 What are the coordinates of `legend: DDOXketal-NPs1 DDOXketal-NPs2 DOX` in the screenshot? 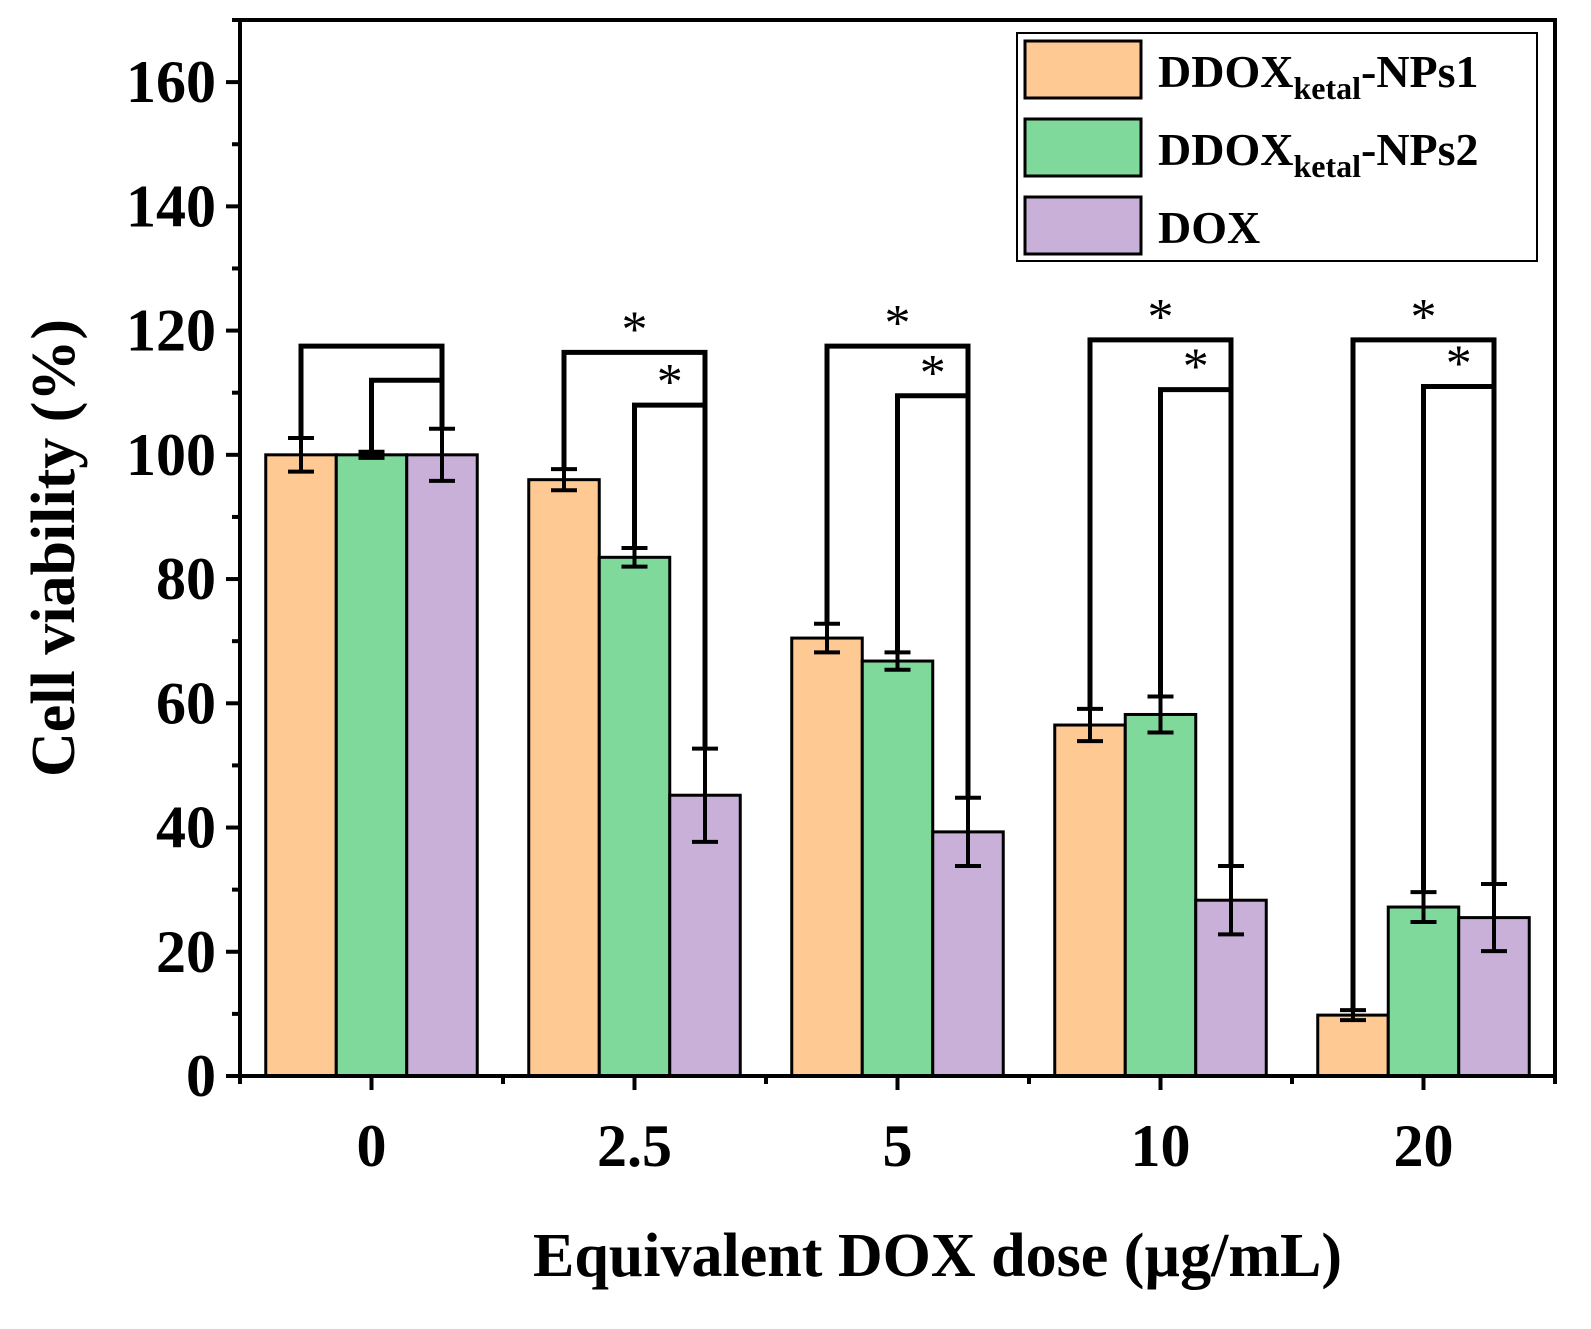 It's located at (1277, 147).